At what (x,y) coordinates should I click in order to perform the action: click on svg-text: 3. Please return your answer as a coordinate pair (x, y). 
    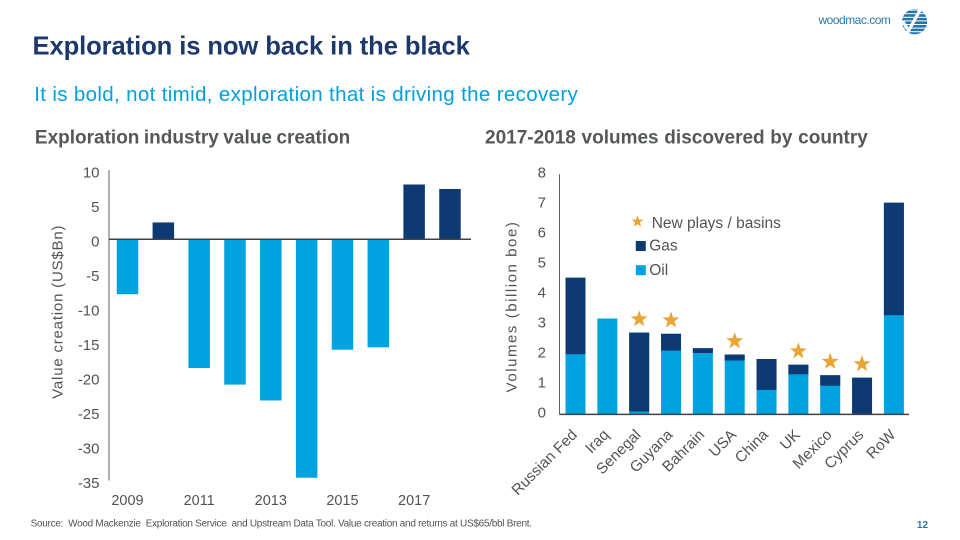
    Looking at the image, I should click on (542, 323).